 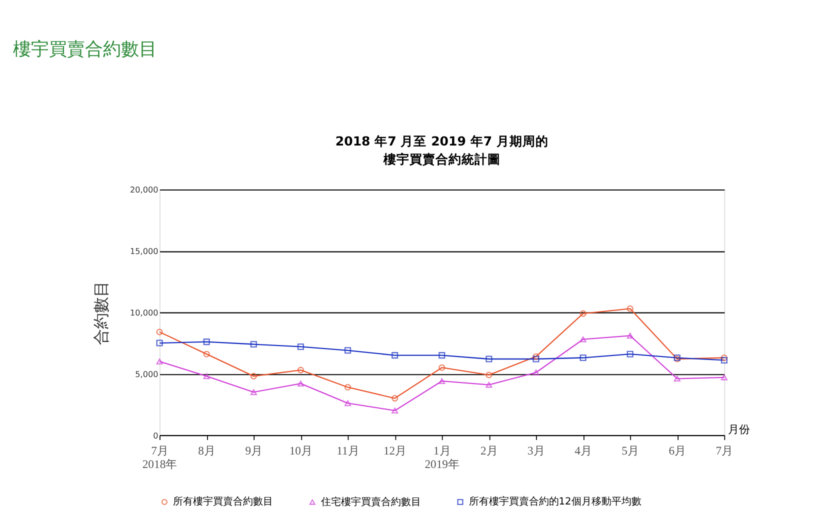 What do you see at coordinates (395, 451) in the screenshot?
I see `x-tick-label: 12月` at bounding box center [395, 451].